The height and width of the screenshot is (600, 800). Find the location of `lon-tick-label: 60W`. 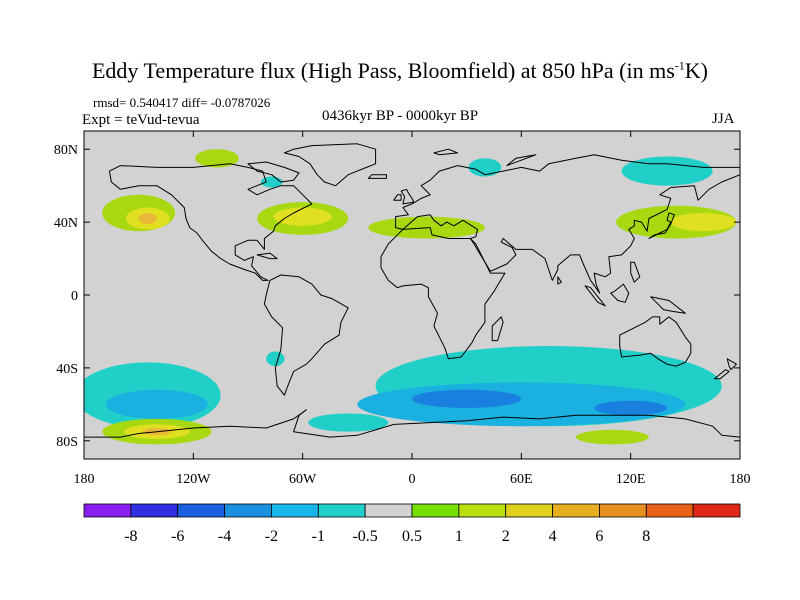

lon-tick-label: 60W is located at coordinates (303, 479).